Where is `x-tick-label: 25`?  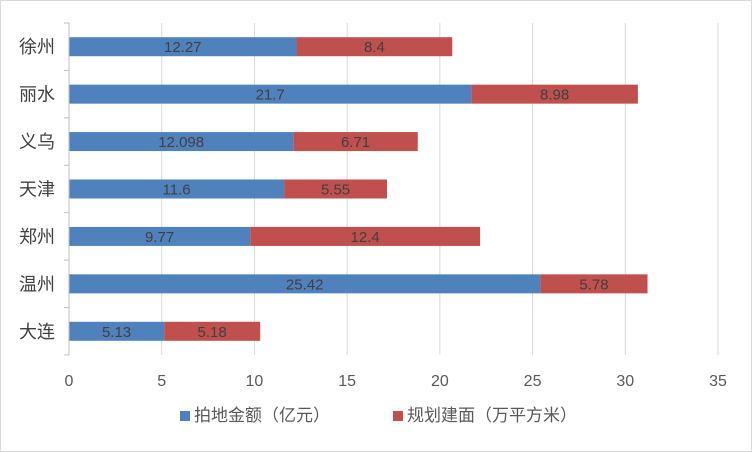 x-tick-label: 25 is located at coordinates (533, 381).